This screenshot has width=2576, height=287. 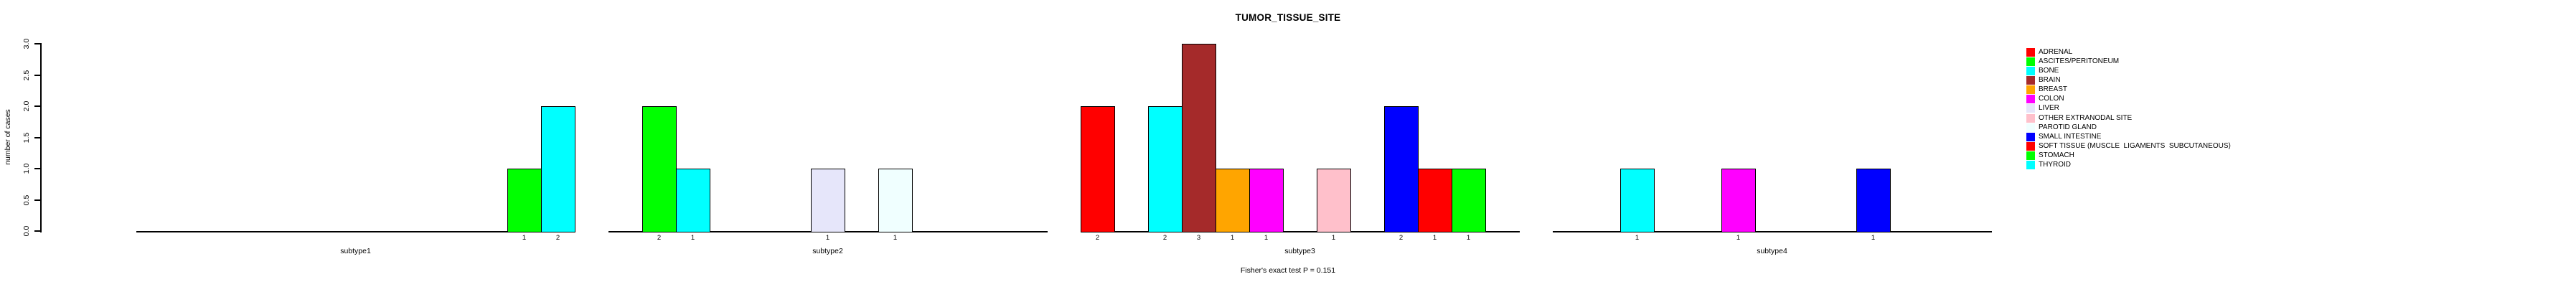 What do you see at coordinates (41, 137) in the screenshot?
I see `y-axis-line` at bounding box center [41, 137].